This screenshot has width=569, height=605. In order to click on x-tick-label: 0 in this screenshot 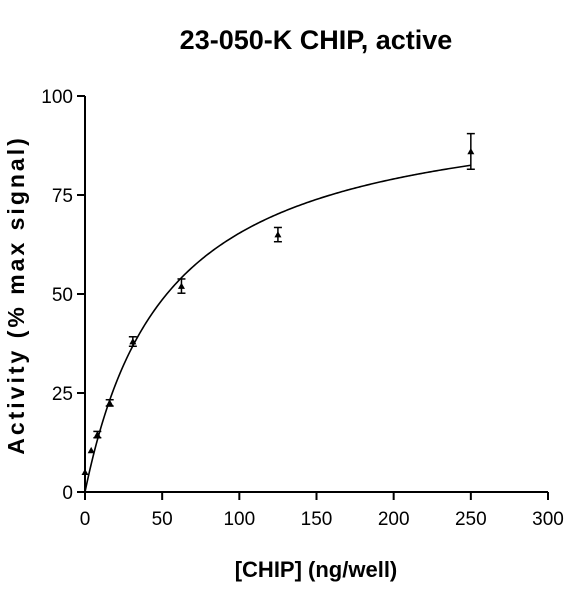, I will do `click(85, 519)`.